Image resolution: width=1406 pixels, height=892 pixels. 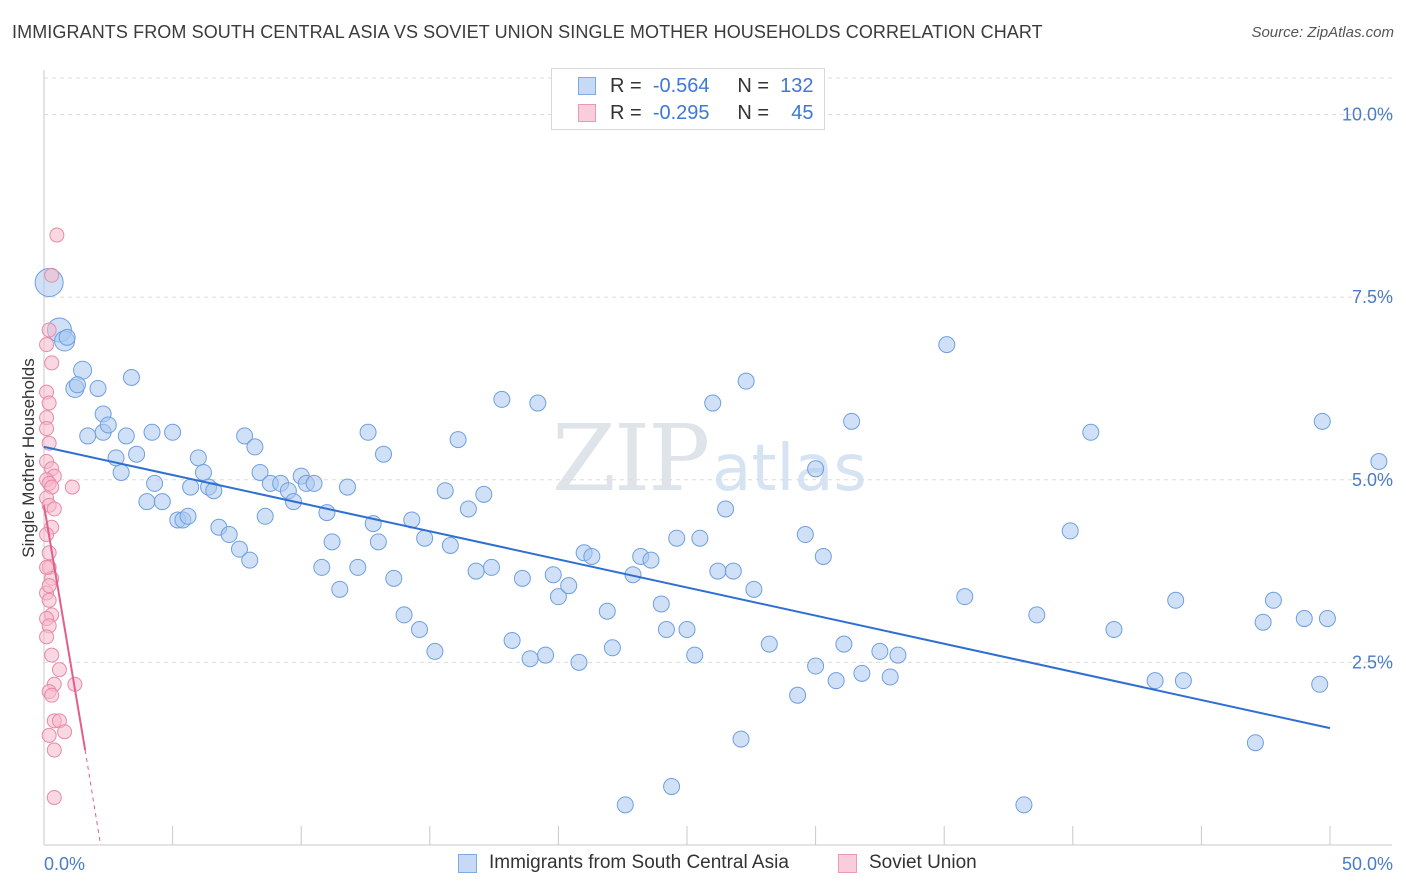 What do you see at coordinates (467, 863) in the screenshot?
I see `series-swatch-blue` at bounding box center [467, 863].